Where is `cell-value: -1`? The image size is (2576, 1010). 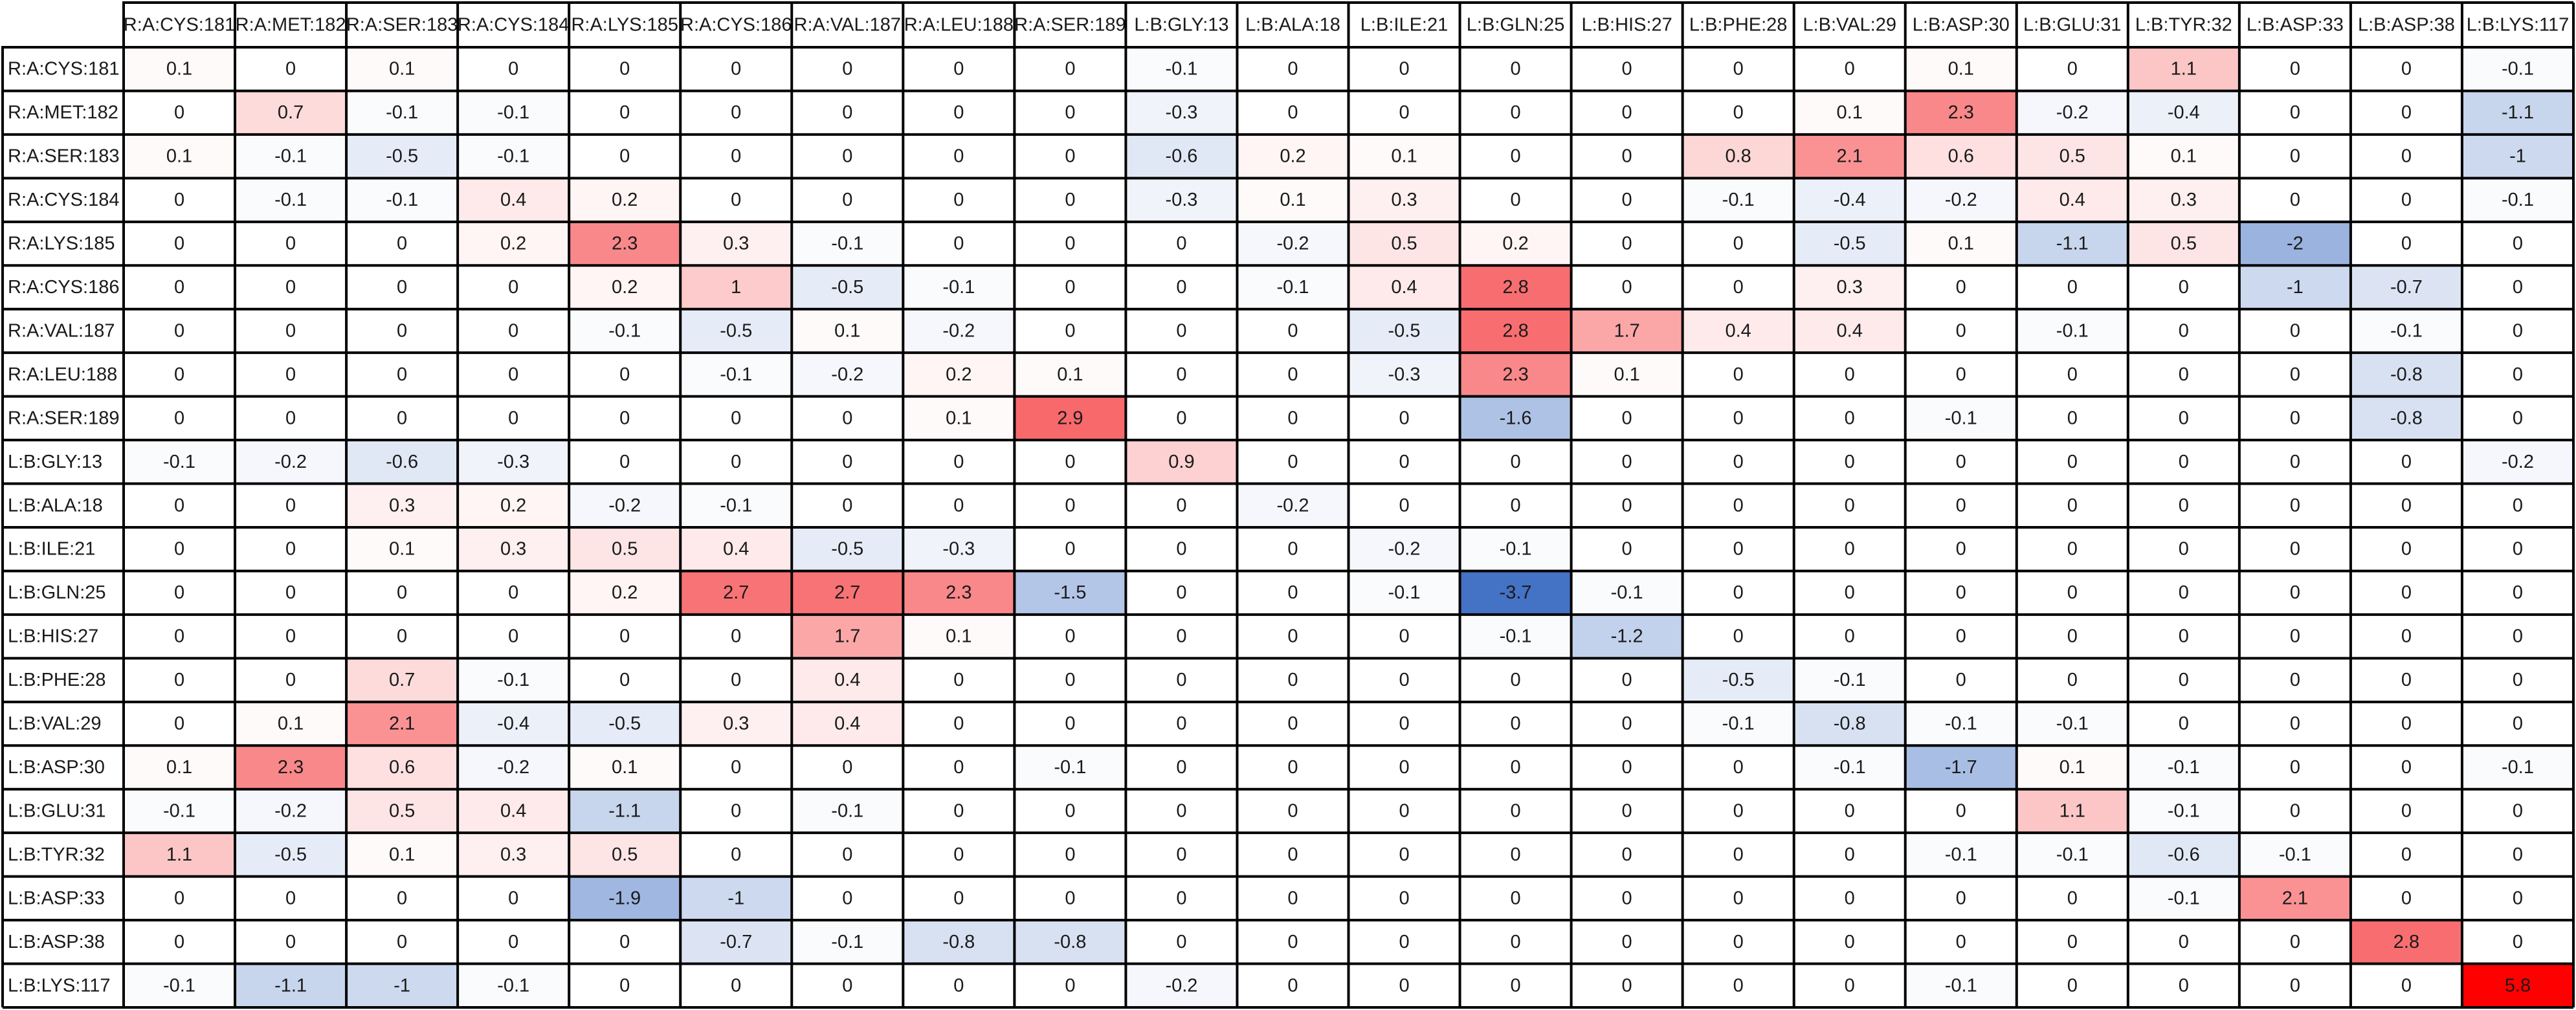 cell-value: -1 is located at coordinates (2295, 287).